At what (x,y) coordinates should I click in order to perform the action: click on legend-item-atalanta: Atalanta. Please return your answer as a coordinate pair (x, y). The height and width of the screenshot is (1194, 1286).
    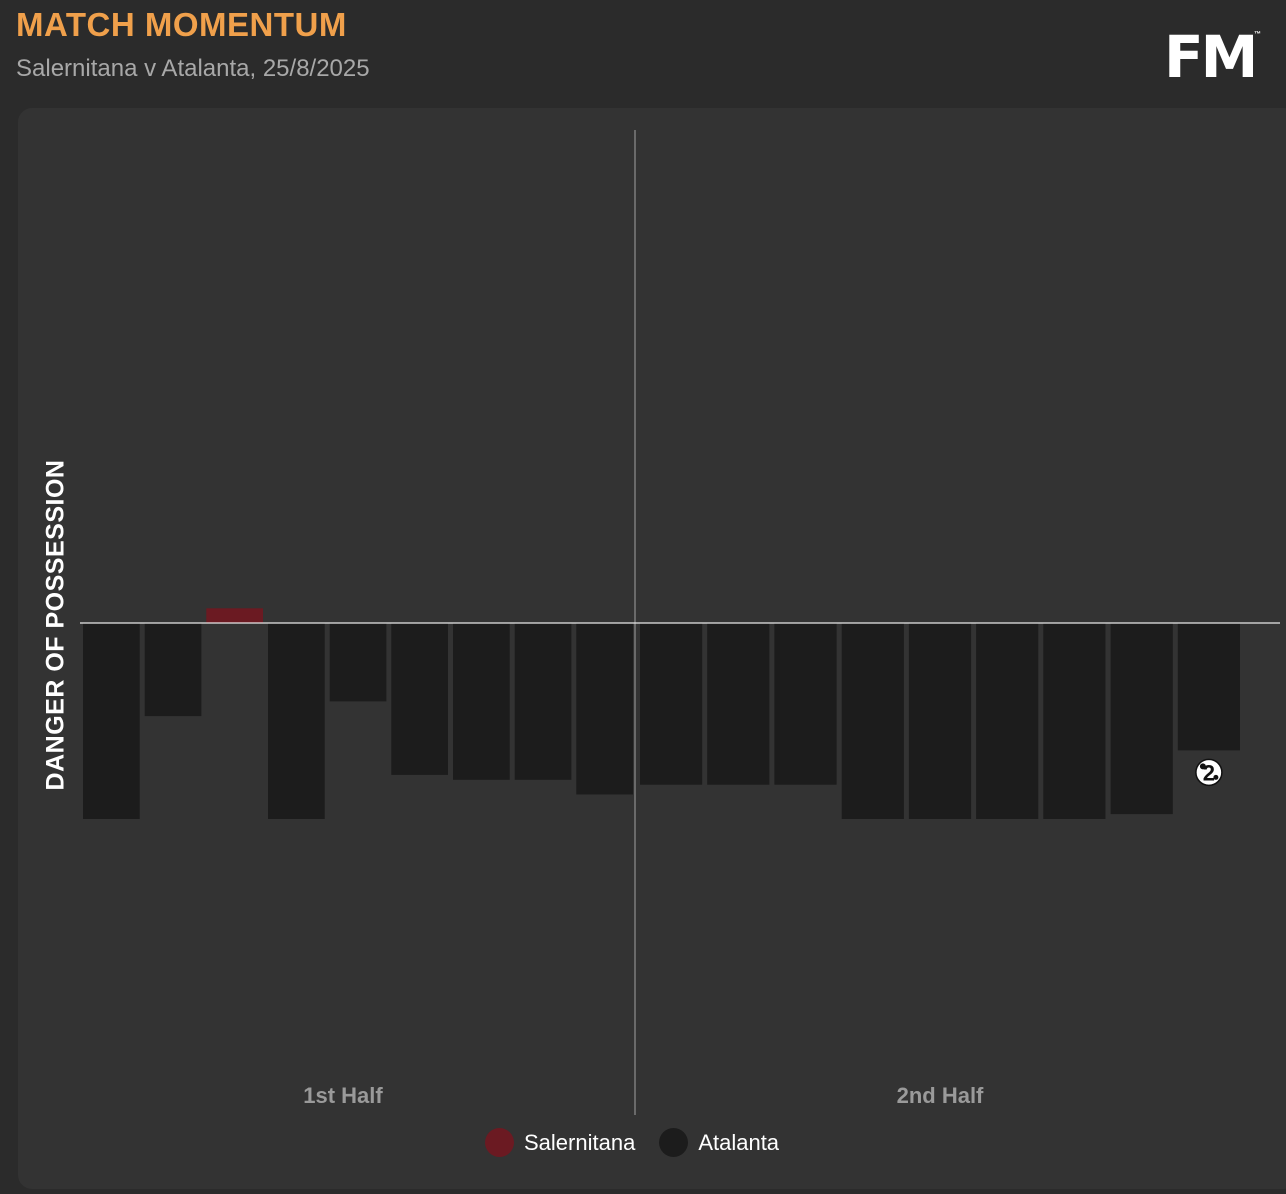
    Looking at the image, I should click on (719, 1142).